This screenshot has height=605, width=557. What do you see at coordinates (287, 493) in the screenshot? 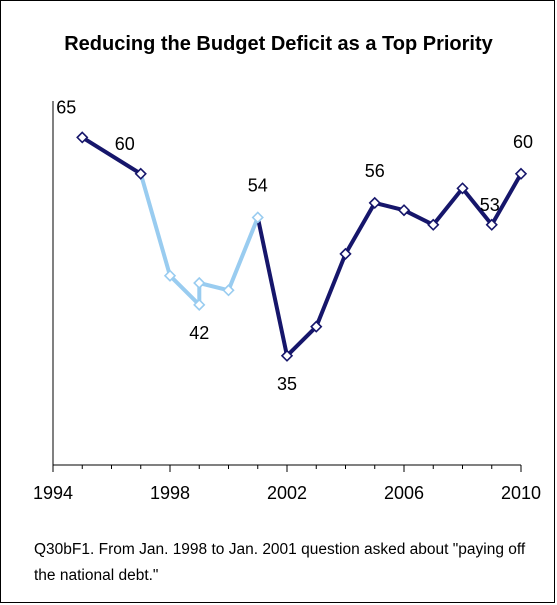
I see `x-tick-label: 2002` at bounding box center [287, 493].